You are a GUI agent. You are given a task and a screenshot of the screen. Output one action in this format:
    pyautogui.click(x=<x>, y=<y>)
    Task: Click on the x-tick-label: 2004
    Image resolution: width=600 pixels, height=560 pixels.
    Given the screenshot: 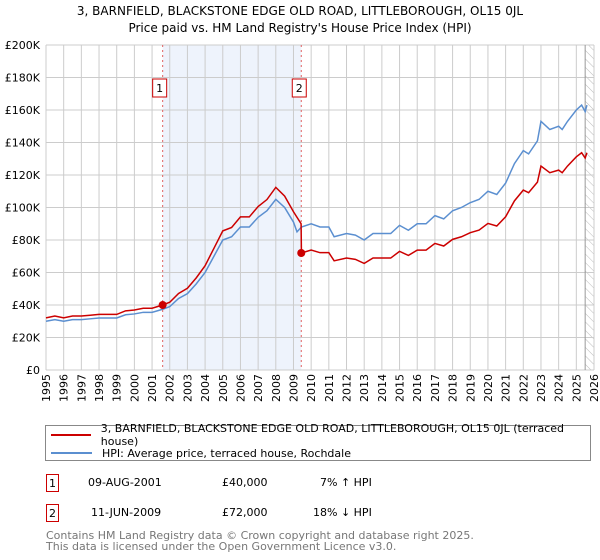 What is the action you would take?
    pyautogui.click(x=205, y=388)
    